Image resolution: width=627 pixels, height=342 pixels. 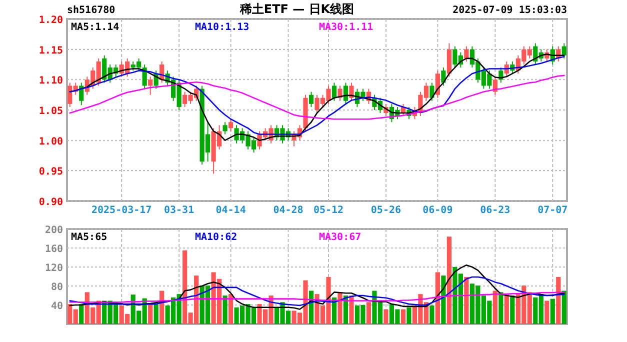 I want to click on y-tick-label: 1.20, so click(x=50, y=20).